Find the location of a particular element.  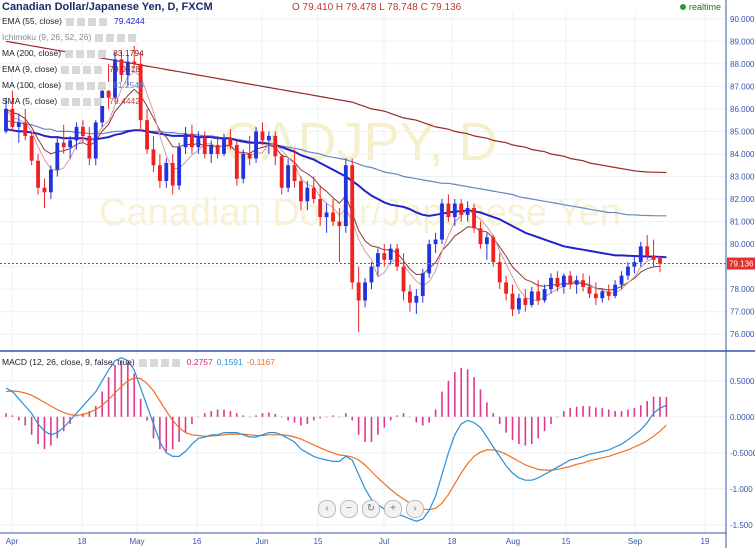

reset-icon: ↻ is located at coordinates (371, 509).